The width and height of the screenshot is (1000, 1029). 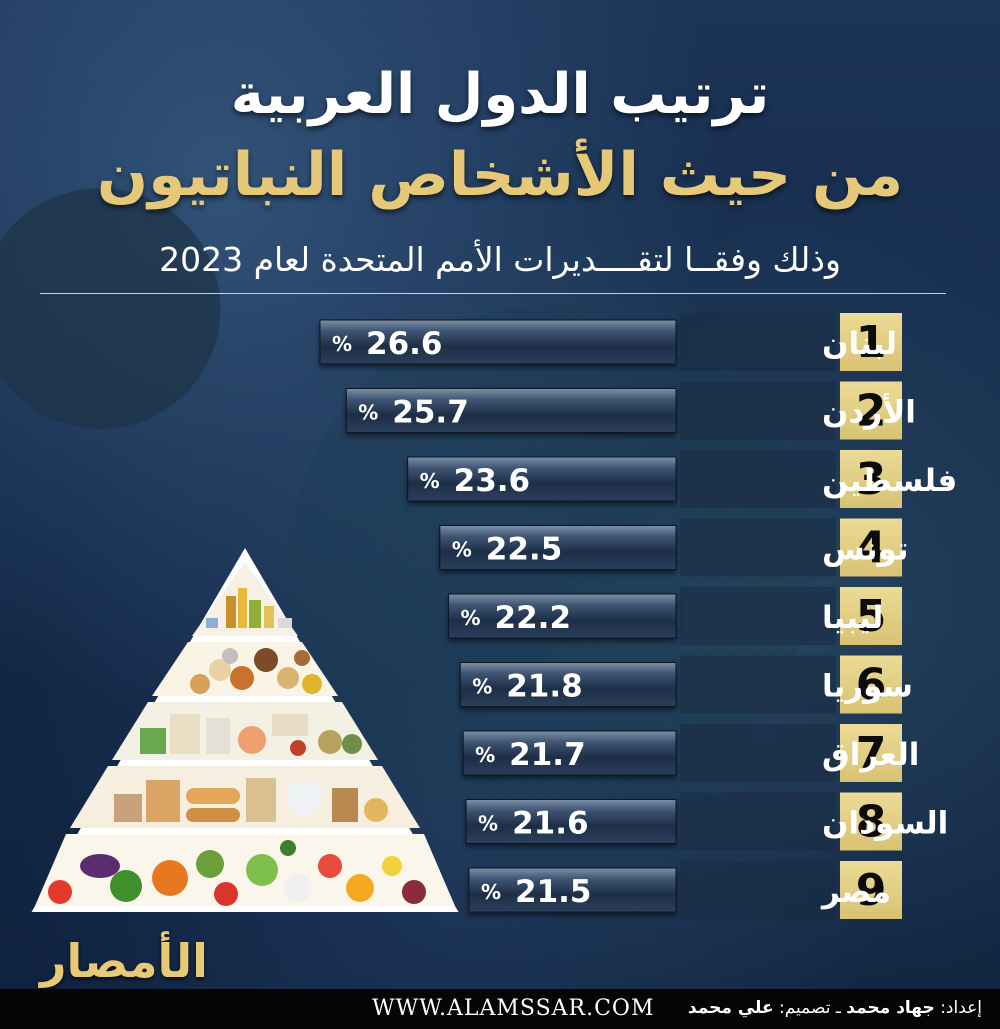 I want to click on value-label: 21.8, so click(x=544, y=687).